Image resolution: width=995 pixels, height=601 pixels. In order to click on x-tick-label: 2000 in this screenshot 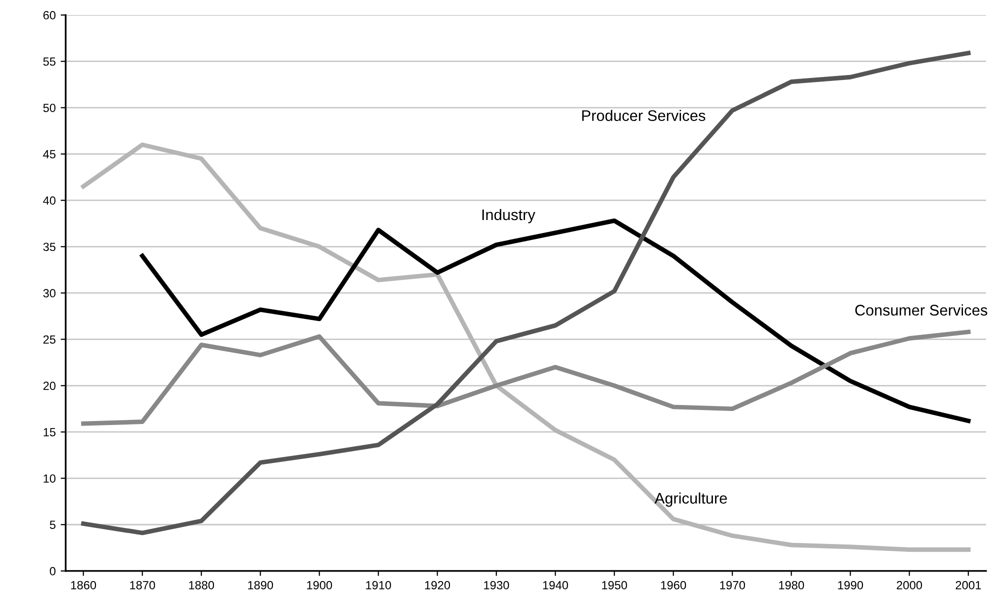, I will do `click(909, 585)`.